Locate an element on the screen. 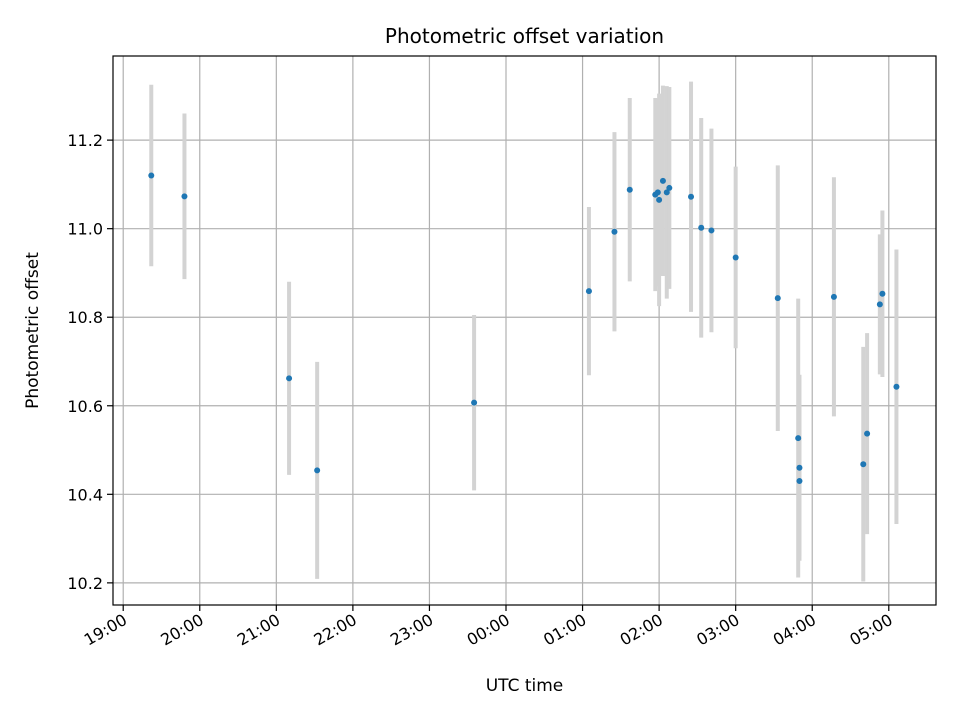 The width and height of the screenshot is (960, 720). y-tick-label: 10.2 is located at coordinates (85, 583).